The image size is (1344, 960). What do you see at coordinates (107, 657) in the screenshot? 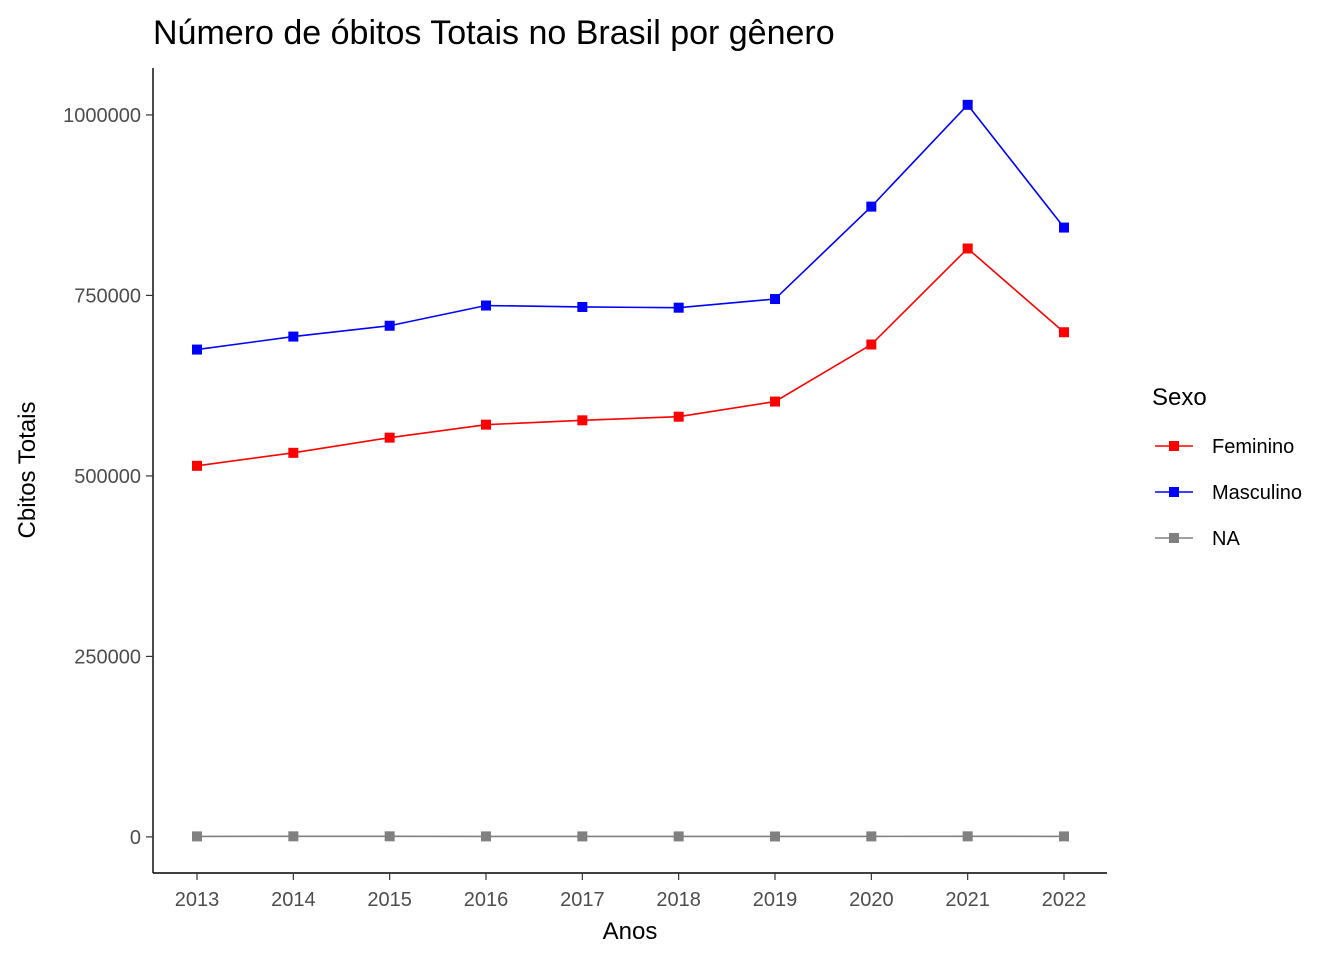
I see `y-tick-label: 250000` at bounding box center [107, 657].